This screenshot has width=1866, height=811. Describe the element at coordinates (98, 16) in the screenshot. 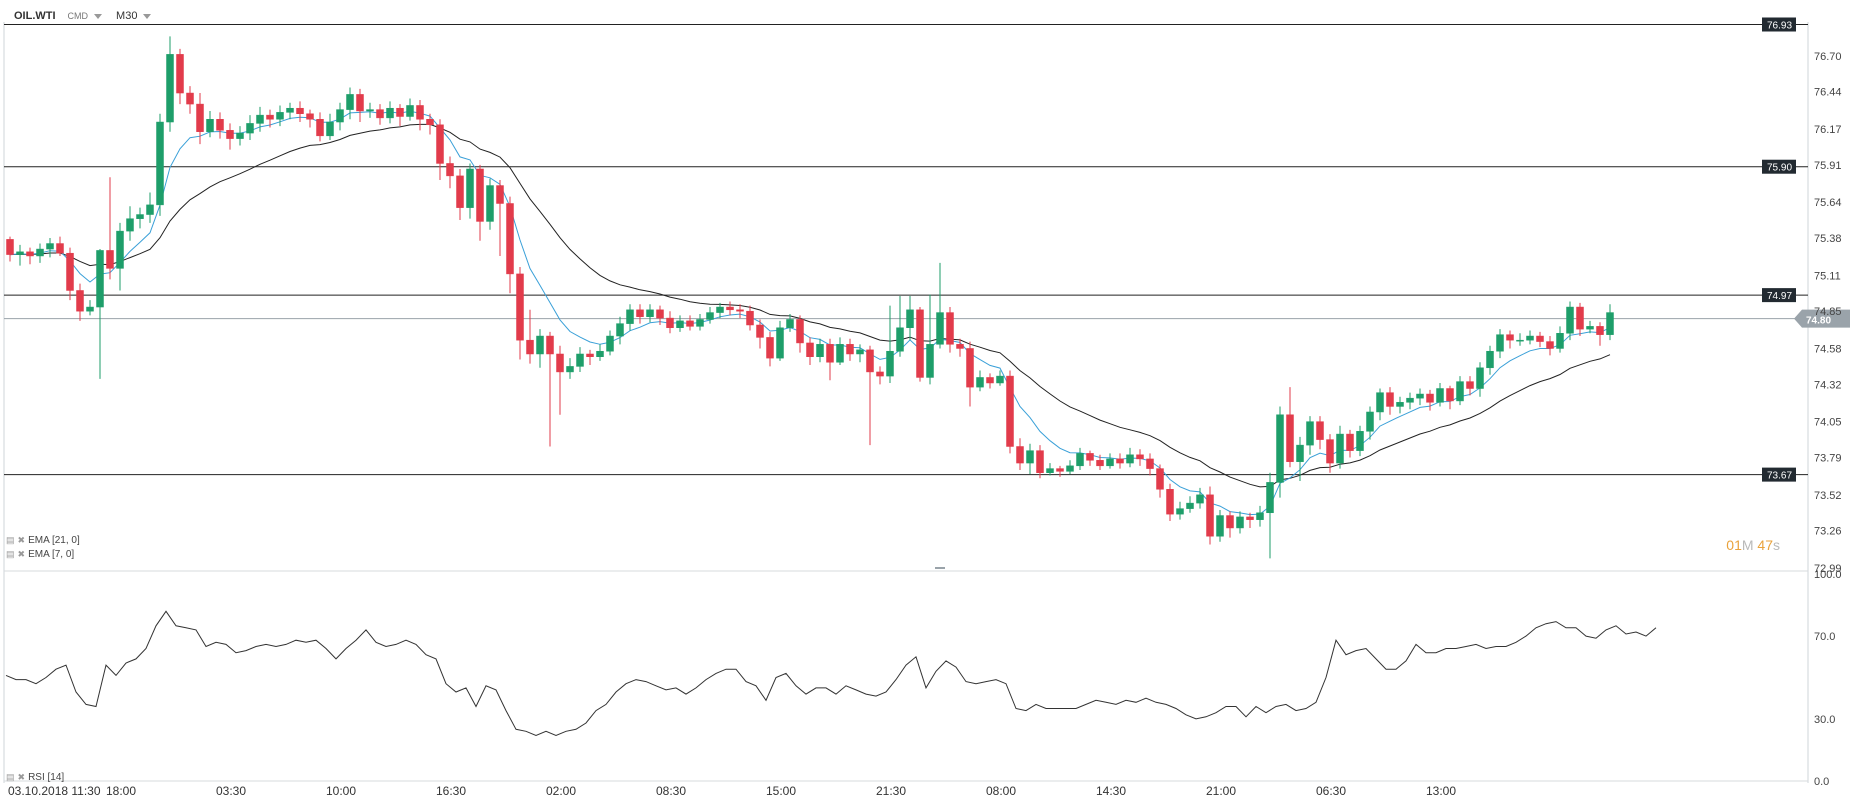

I see `instrument-dropdown-caret-icon` at that location.